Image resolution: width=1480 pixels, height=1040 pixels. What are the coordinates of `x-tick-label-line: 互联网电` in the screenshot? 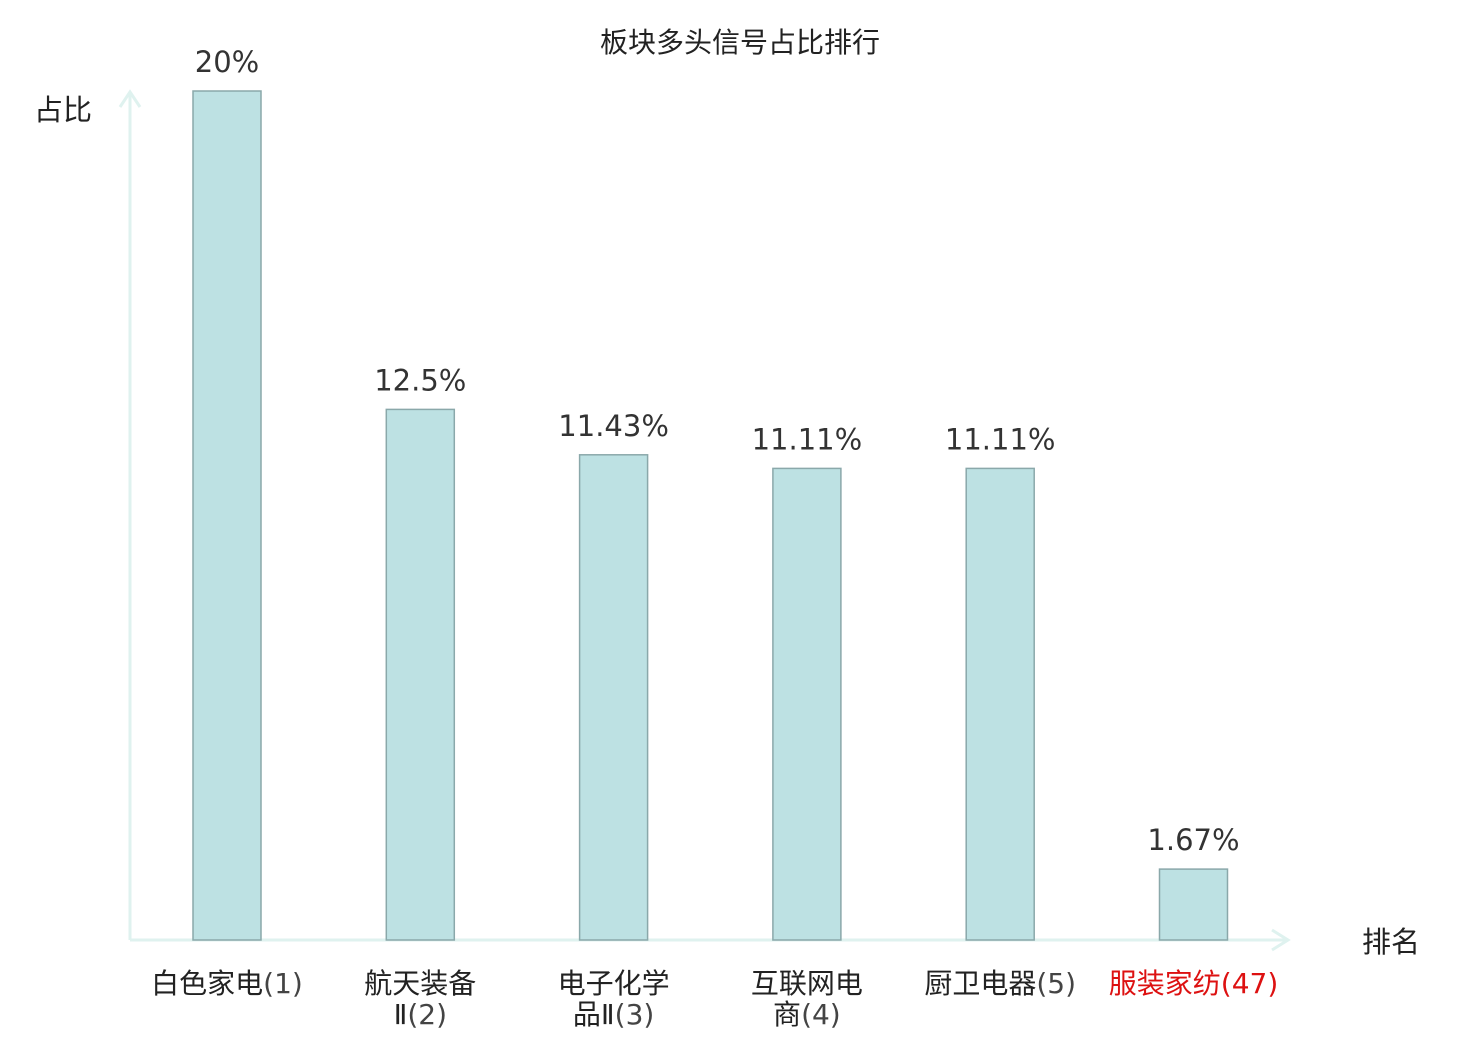 It's located at (807, 983).